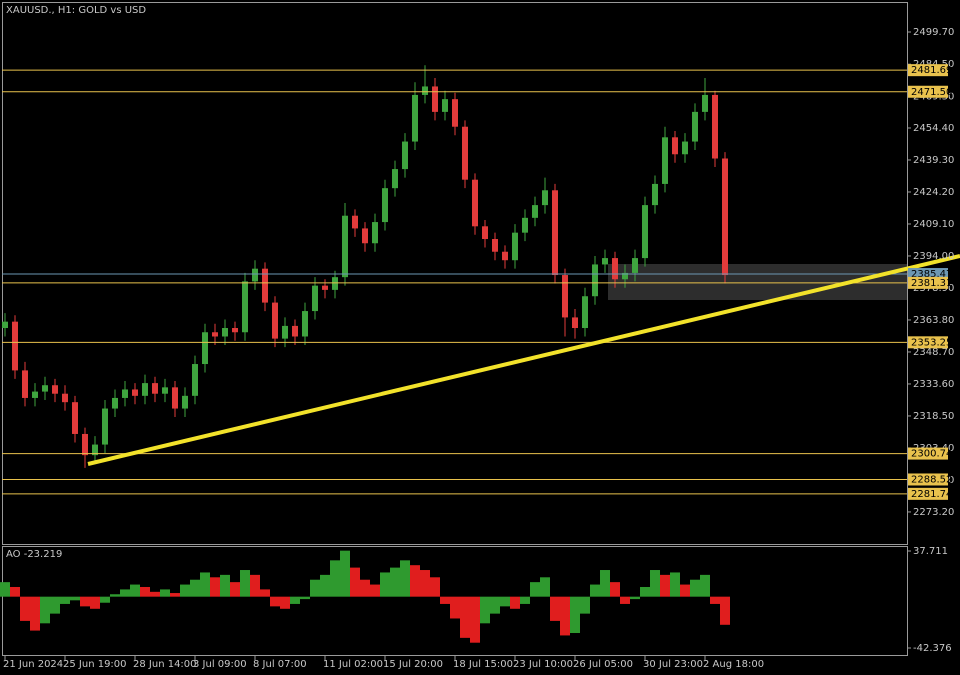 Image resolution: width=960 pixels, height=675 pixels. I want to click on x-tick-label: 23 Jul 10:00, so click(543, 664).